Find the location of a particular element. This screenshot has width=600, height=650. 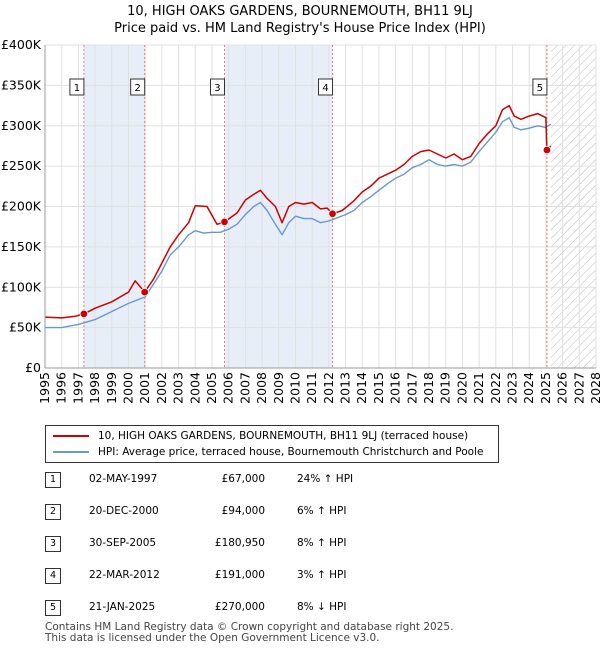

x-tick-label: 2026 is located at coordinates (562, 388).